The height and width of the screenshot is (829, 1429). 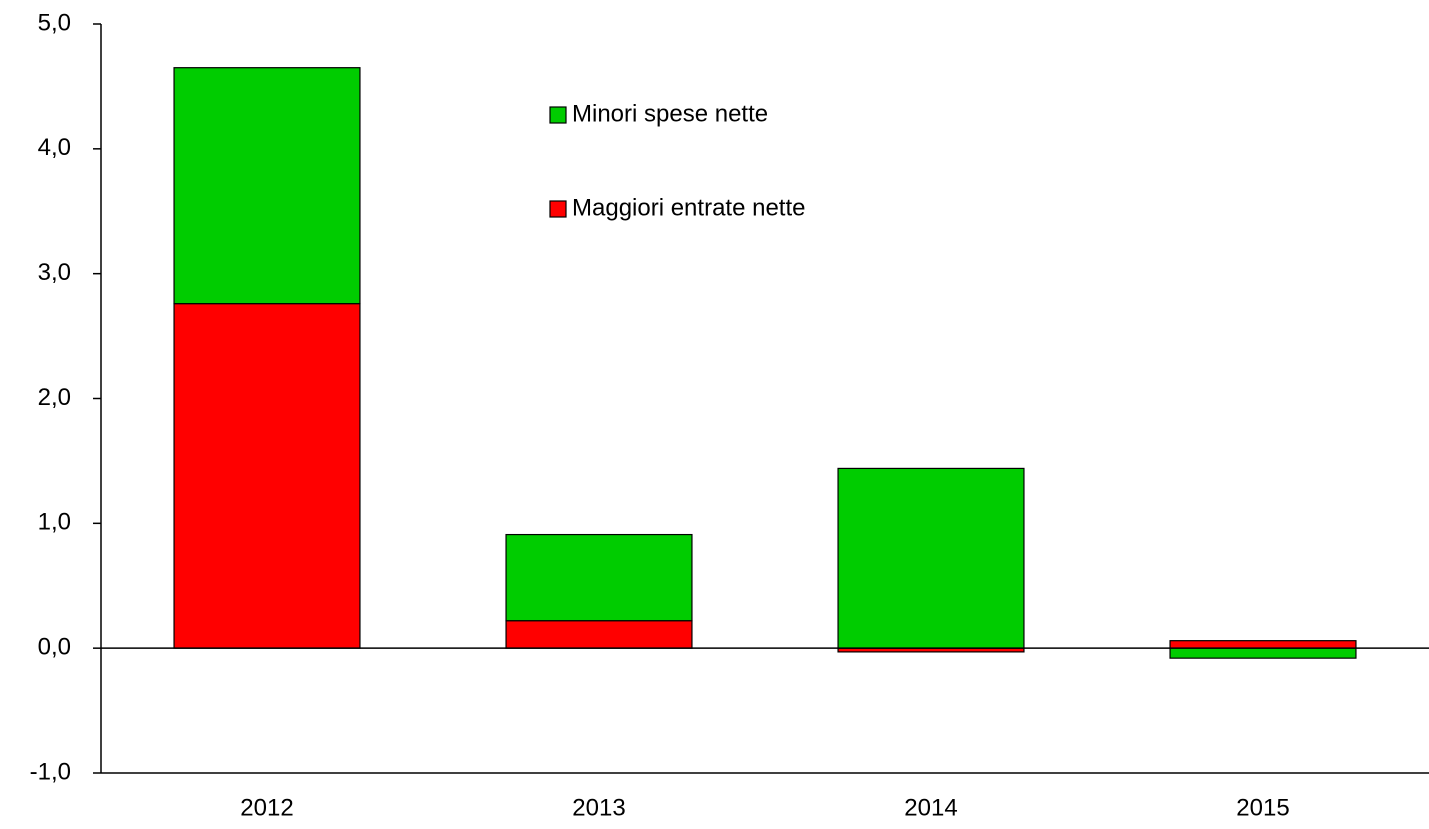 I want to click on y-tick-label: 2,0, so click(x=54, y=397).